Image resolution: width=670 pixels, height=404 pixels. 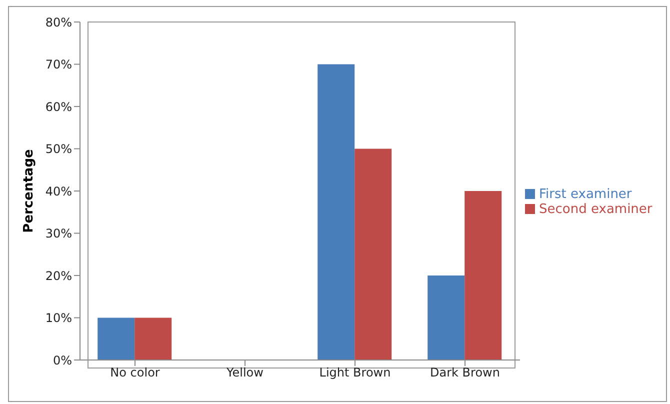 What do you see at coordinates (245, 373) in the screenshot?
I see `x-tick-label: Yellow` at bounding box center [245, 373].